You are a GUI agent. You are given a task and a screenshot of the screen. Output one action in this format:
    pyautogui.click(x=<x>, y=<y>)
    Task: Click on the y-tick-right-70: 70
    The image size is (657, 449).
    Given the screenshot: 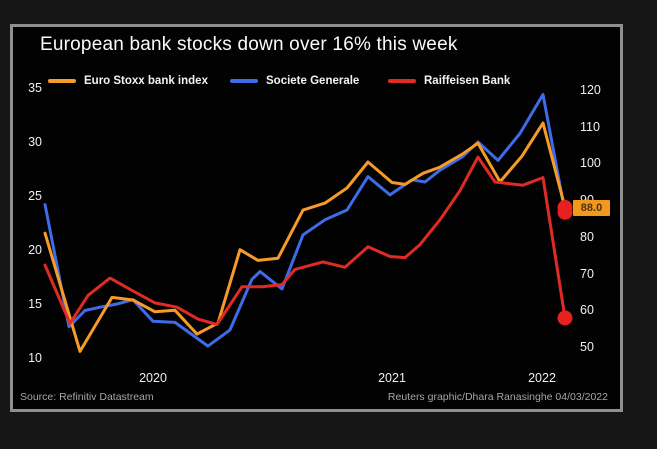 What is the action you would take?
    pyautogui.click(x=587, y=273)
    